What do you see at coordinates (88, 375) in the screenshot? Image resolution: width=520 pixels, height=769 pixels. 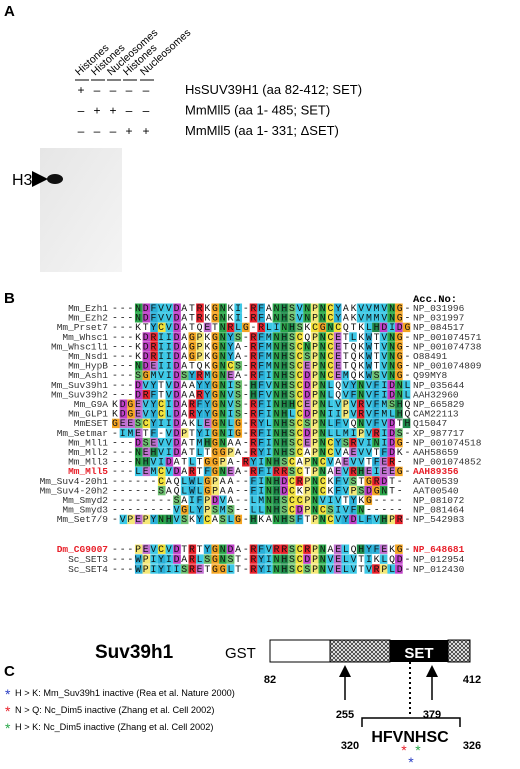 I see `protein-name: Mm_Ash1` at bounding box center [88, 375].